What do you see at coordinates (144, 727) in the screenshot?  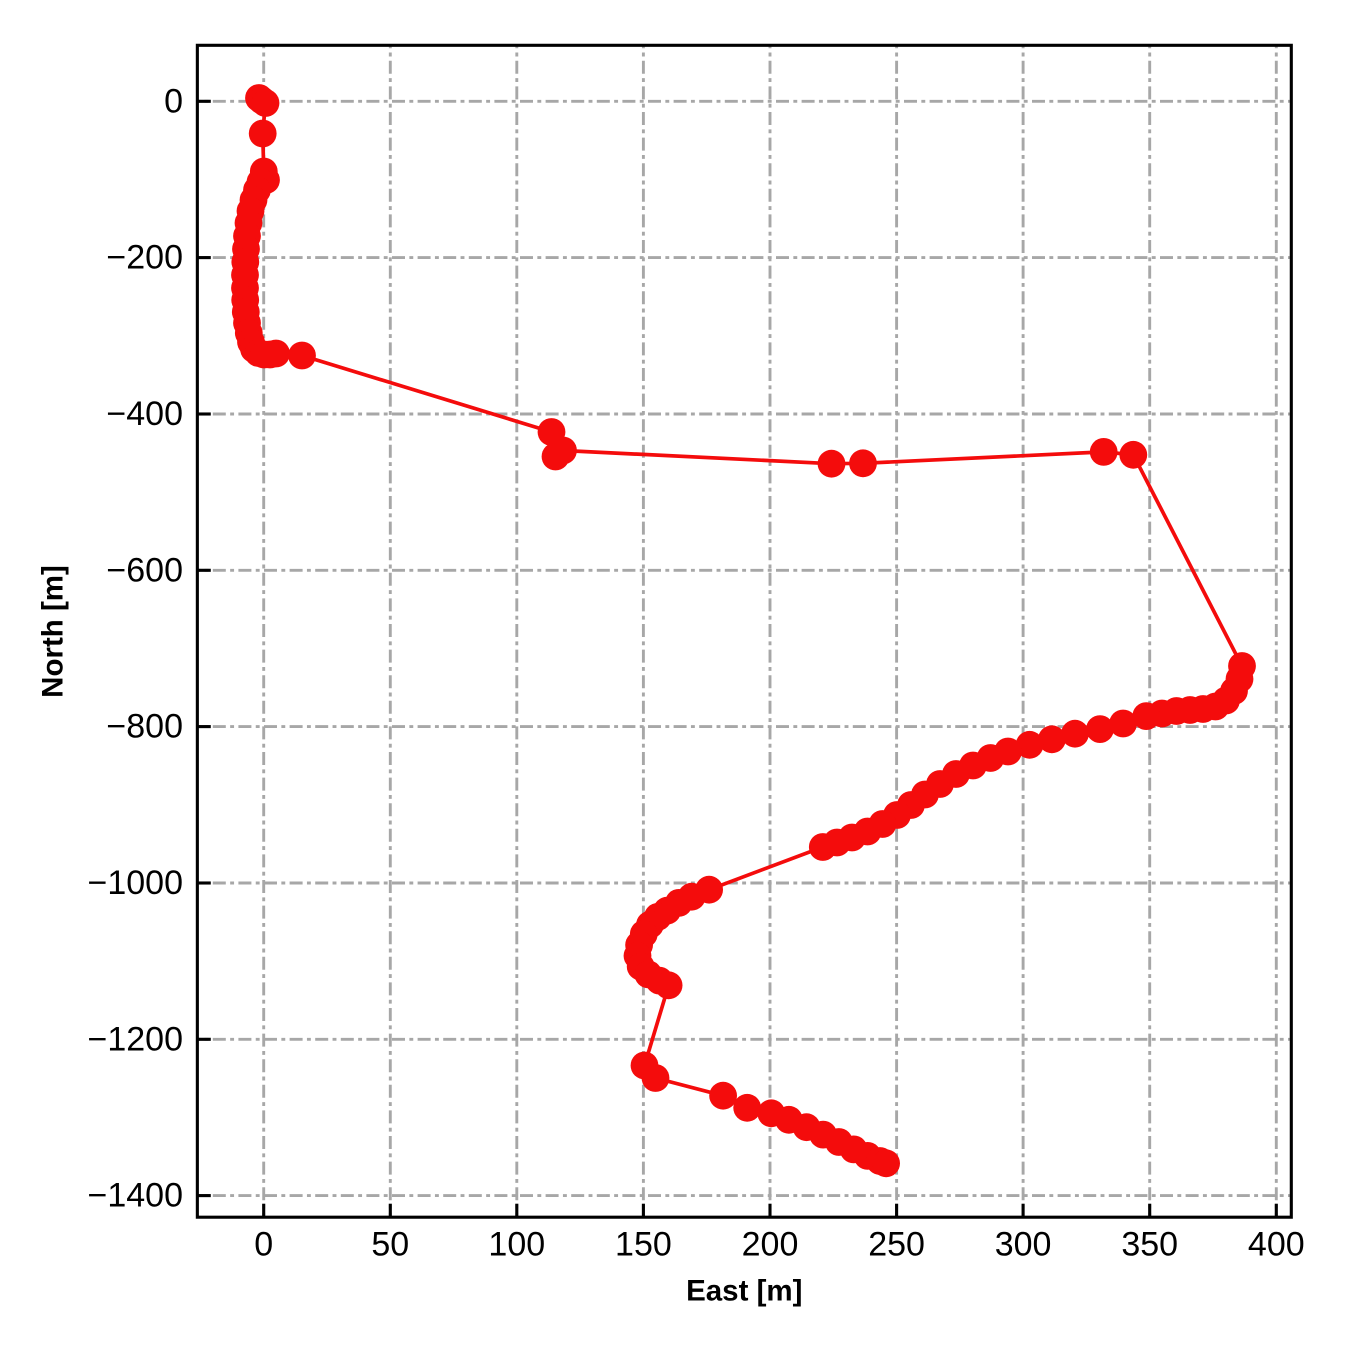 I see `svg-text: −800` at bounding box center [144, 727].